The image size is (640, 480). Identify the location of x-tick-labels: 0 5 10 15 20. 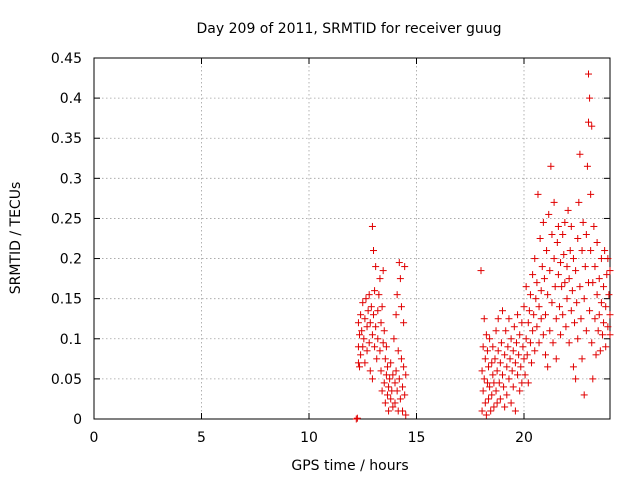
(311, 438).